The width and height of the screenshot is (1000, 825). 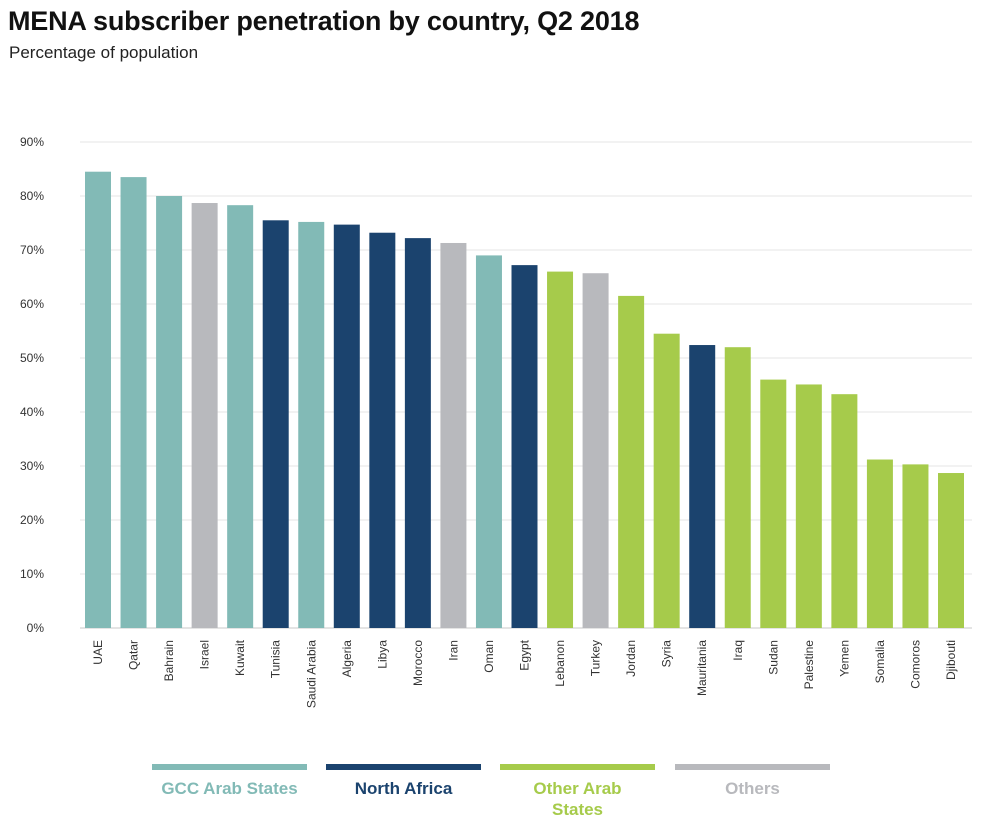 What do you see at coordinates (418, 663) in the screenshot?
I see `x-tick-label: Morocco` at bounding box center [418, 663].